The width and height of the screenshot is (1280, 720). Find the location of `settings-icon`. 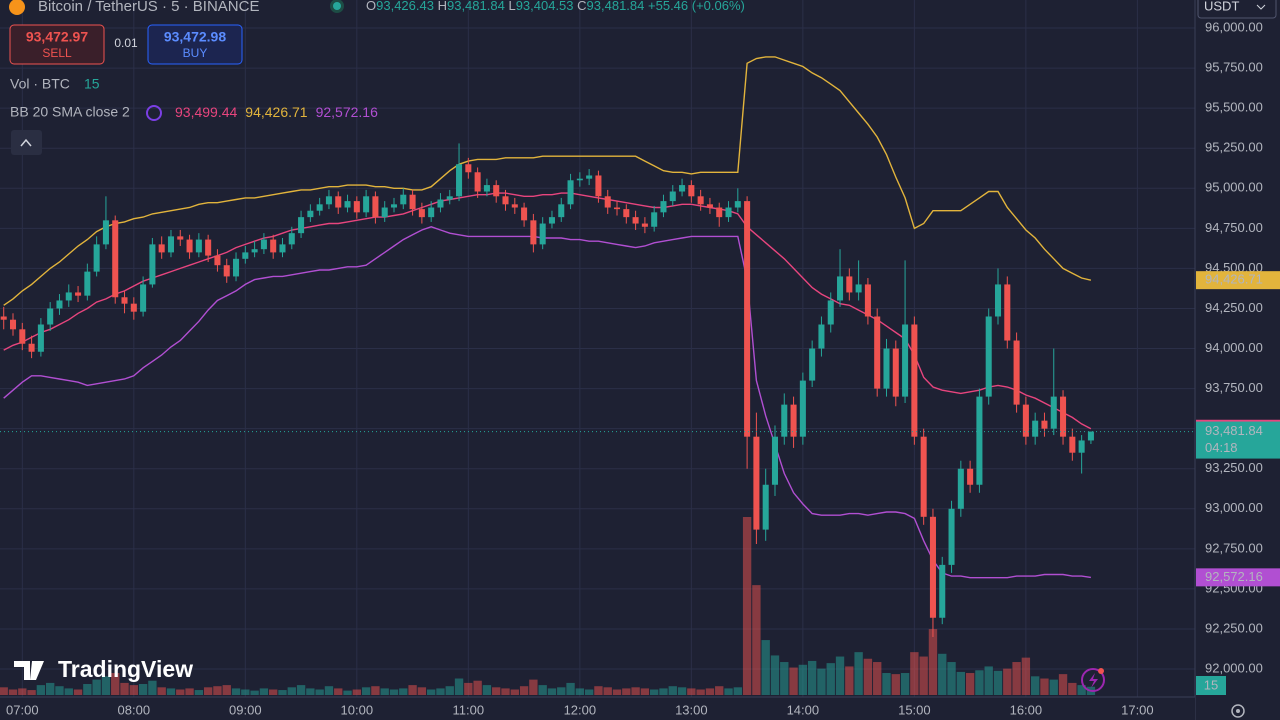

settings-icon is located at coordinates (1238, 711).